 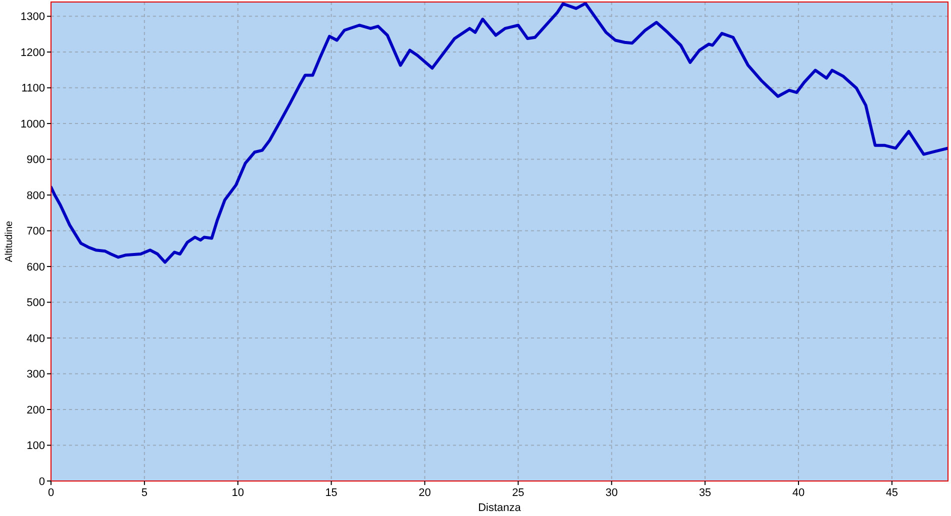 What do you see at coordinates (705, 493) in the screenshot?
I see `x-tick-label: 35` at bounding box center [705, 493].